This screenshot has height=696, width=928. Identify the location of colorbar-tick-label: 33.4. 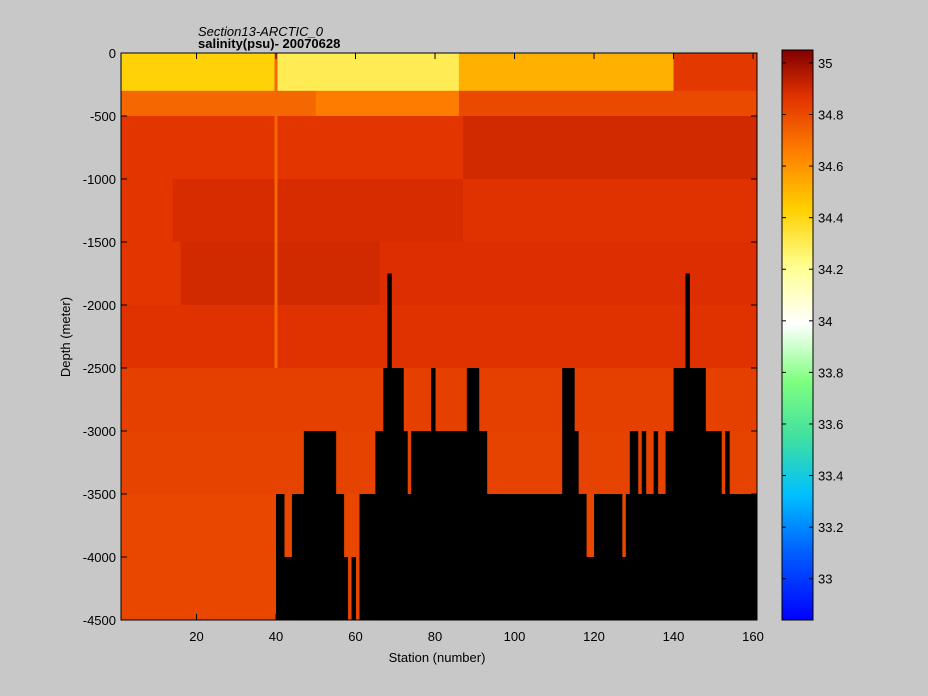
(830, 476).